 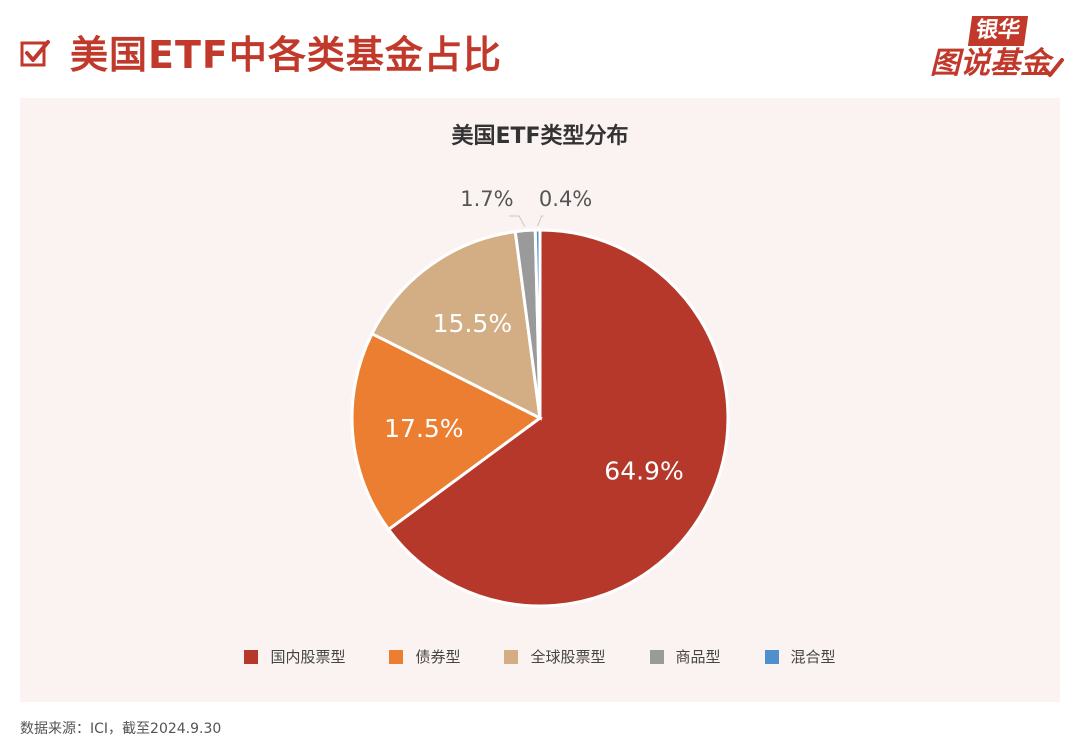 What do you see at coordinates (565, 199) in the screenshot?
I see `data-label: 0.4%` at bounding box center [565, 199].